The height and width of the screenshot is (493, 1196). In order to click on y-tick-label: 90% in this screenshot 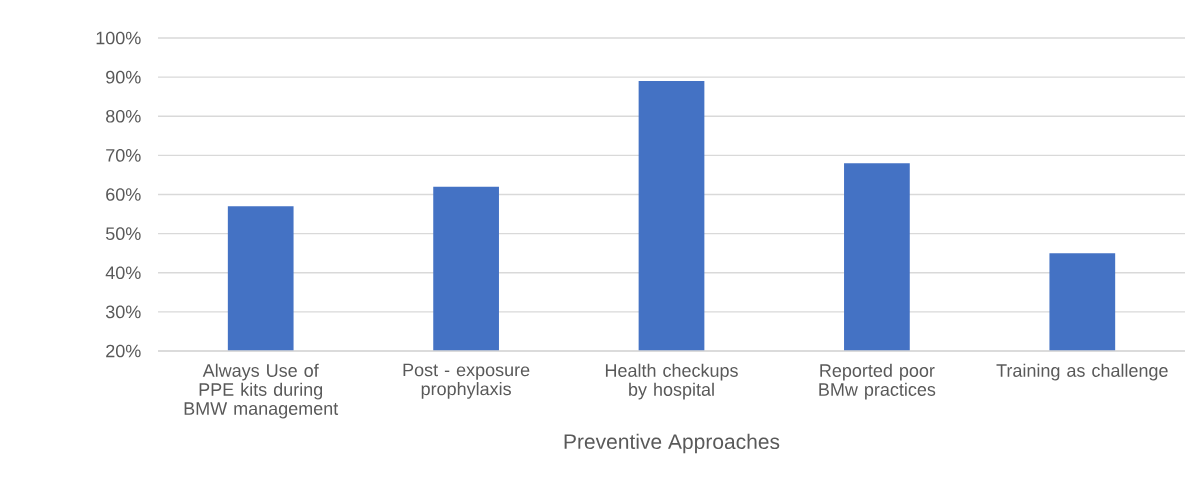, I will do `click(123, 77)`.